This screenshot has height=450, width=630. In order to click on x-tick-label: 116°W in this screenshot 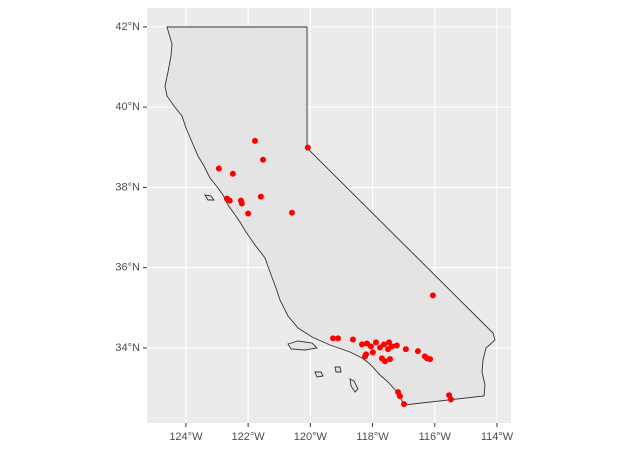, I will do `click(435, 437)`.